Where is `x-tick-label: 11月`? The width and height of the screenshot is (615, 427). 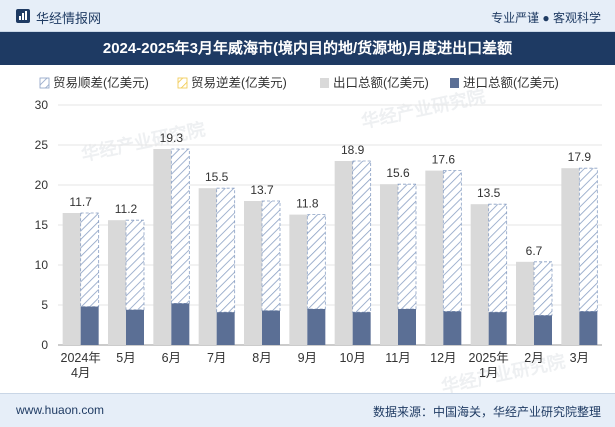 x-tick-label: 11月 is located at coordinates (397, 358).